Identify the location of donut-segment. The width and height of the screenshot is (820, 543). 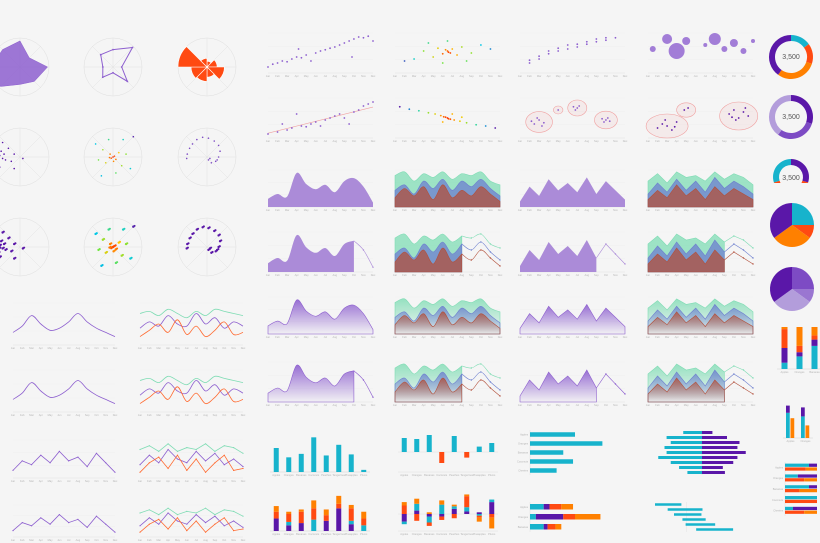
(800, 41).